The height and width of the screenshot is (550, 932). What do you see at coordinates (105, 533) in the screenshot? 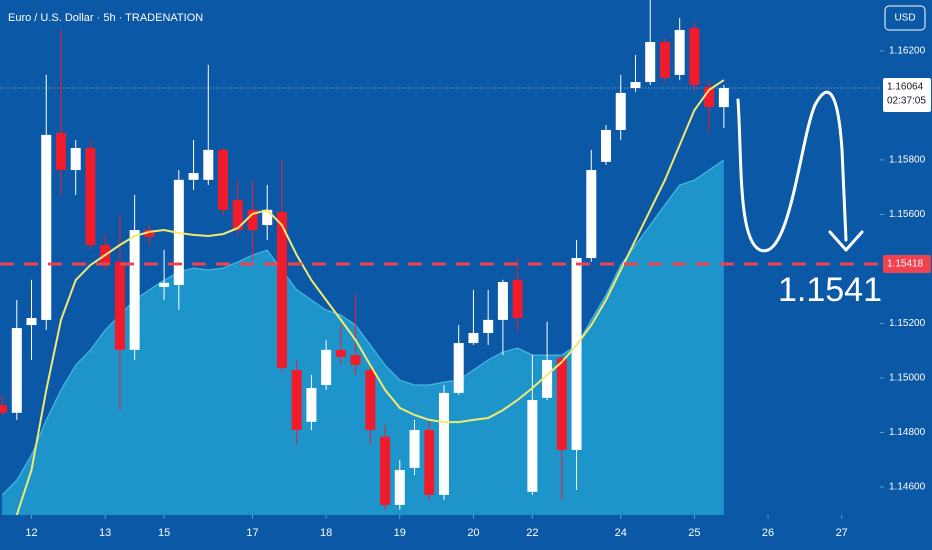
I see `x-tick-label: 13` at bounding box center [105, 533].